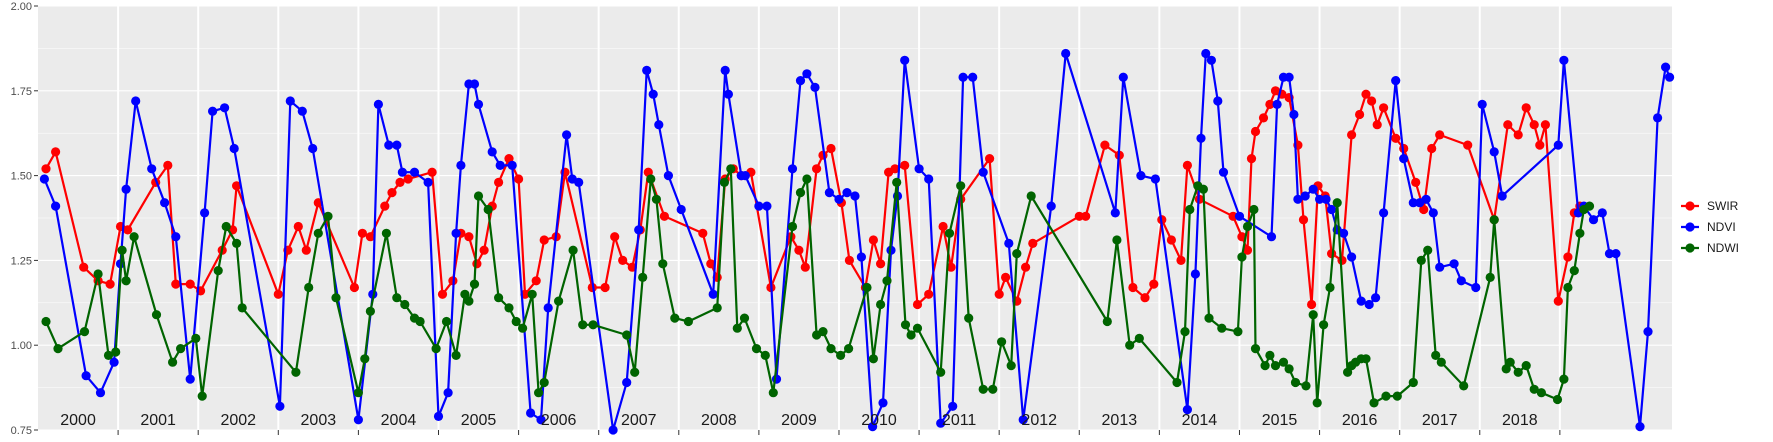 The width and height of the screenshot is (1773, 442). What do you see at coordinates (21, 7) in the screenshot?
I see `y-tick-label: 2.00` at bounding box center [21, 7].